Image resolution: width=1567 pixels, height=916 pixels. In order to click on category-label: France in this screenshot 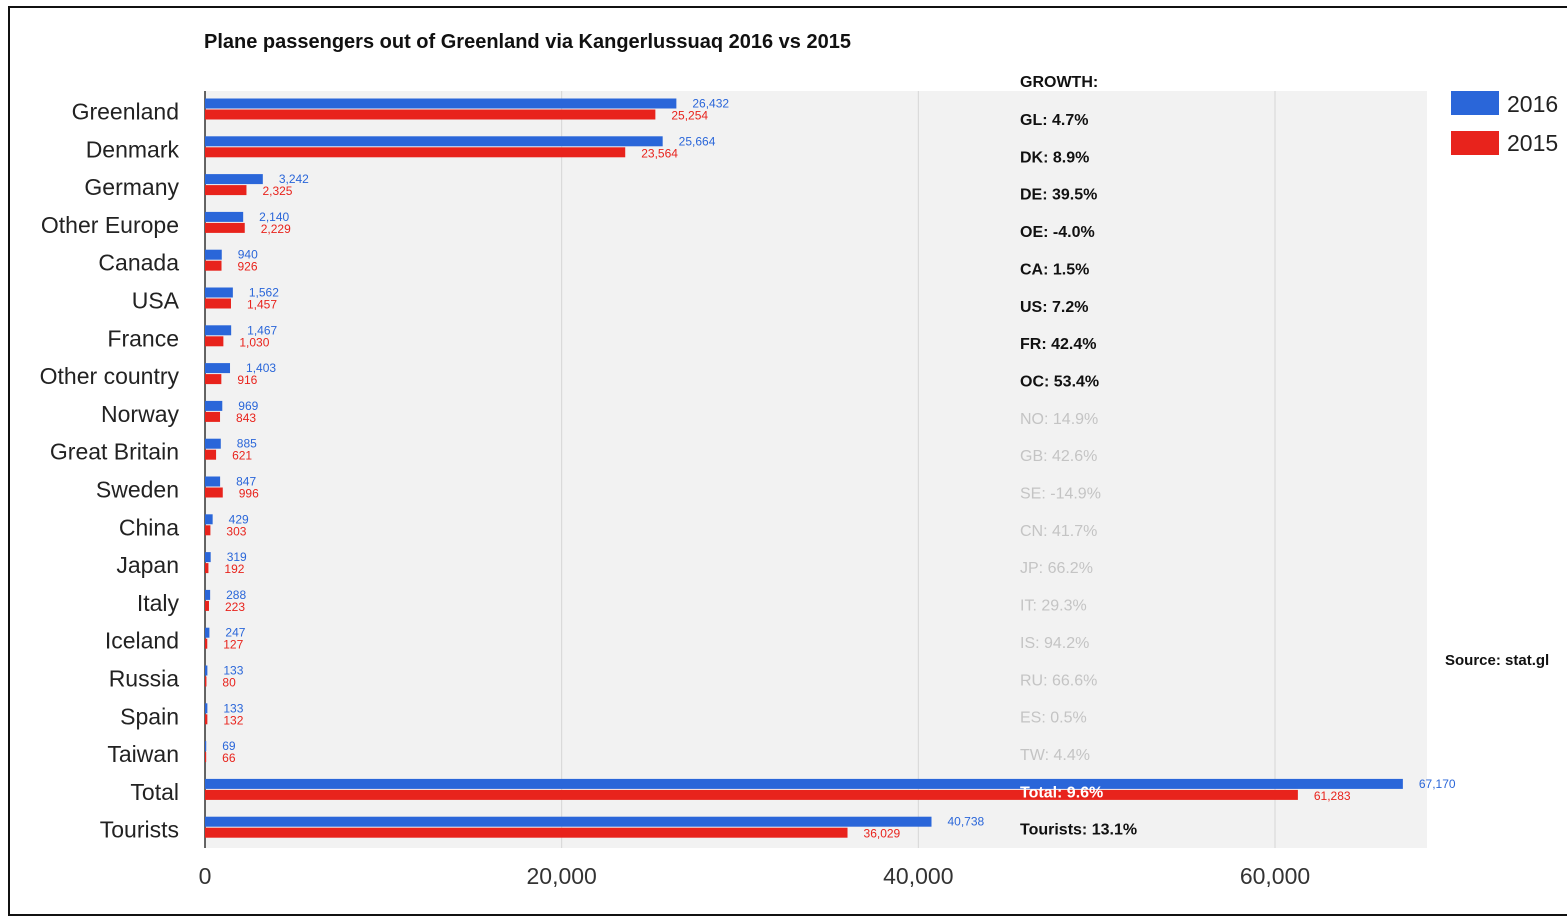, I will do `click(143, 338)`.